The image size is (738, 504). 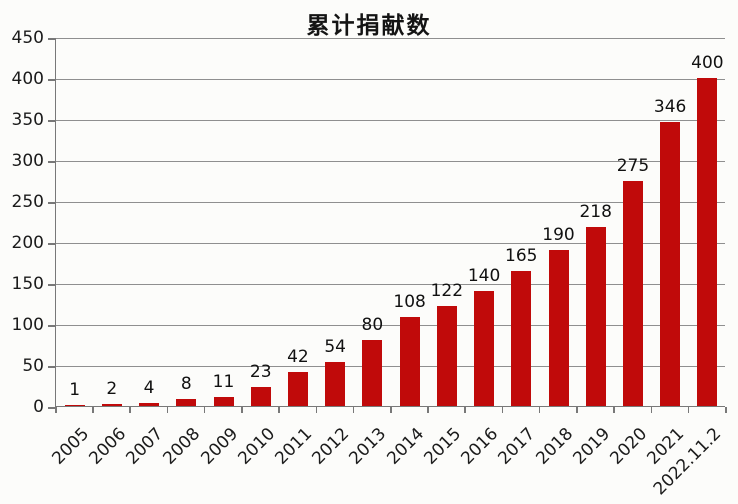 What do you see at coordinates (558, 235) in the screenshot?
I see `bar-value-label: 190` at bounding box center [558, 235].